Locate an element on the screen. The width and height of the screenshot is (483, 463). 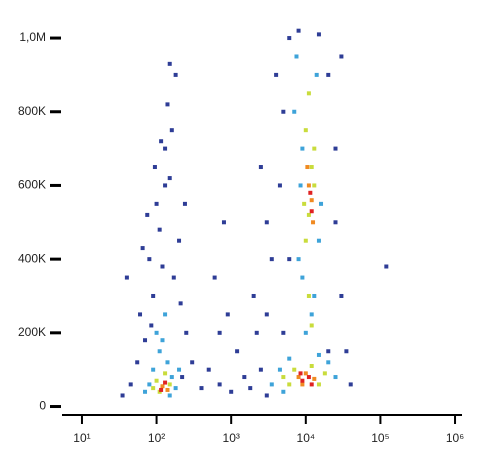
x-tick-label: 10⁵ is located at coordinates (380, 438).